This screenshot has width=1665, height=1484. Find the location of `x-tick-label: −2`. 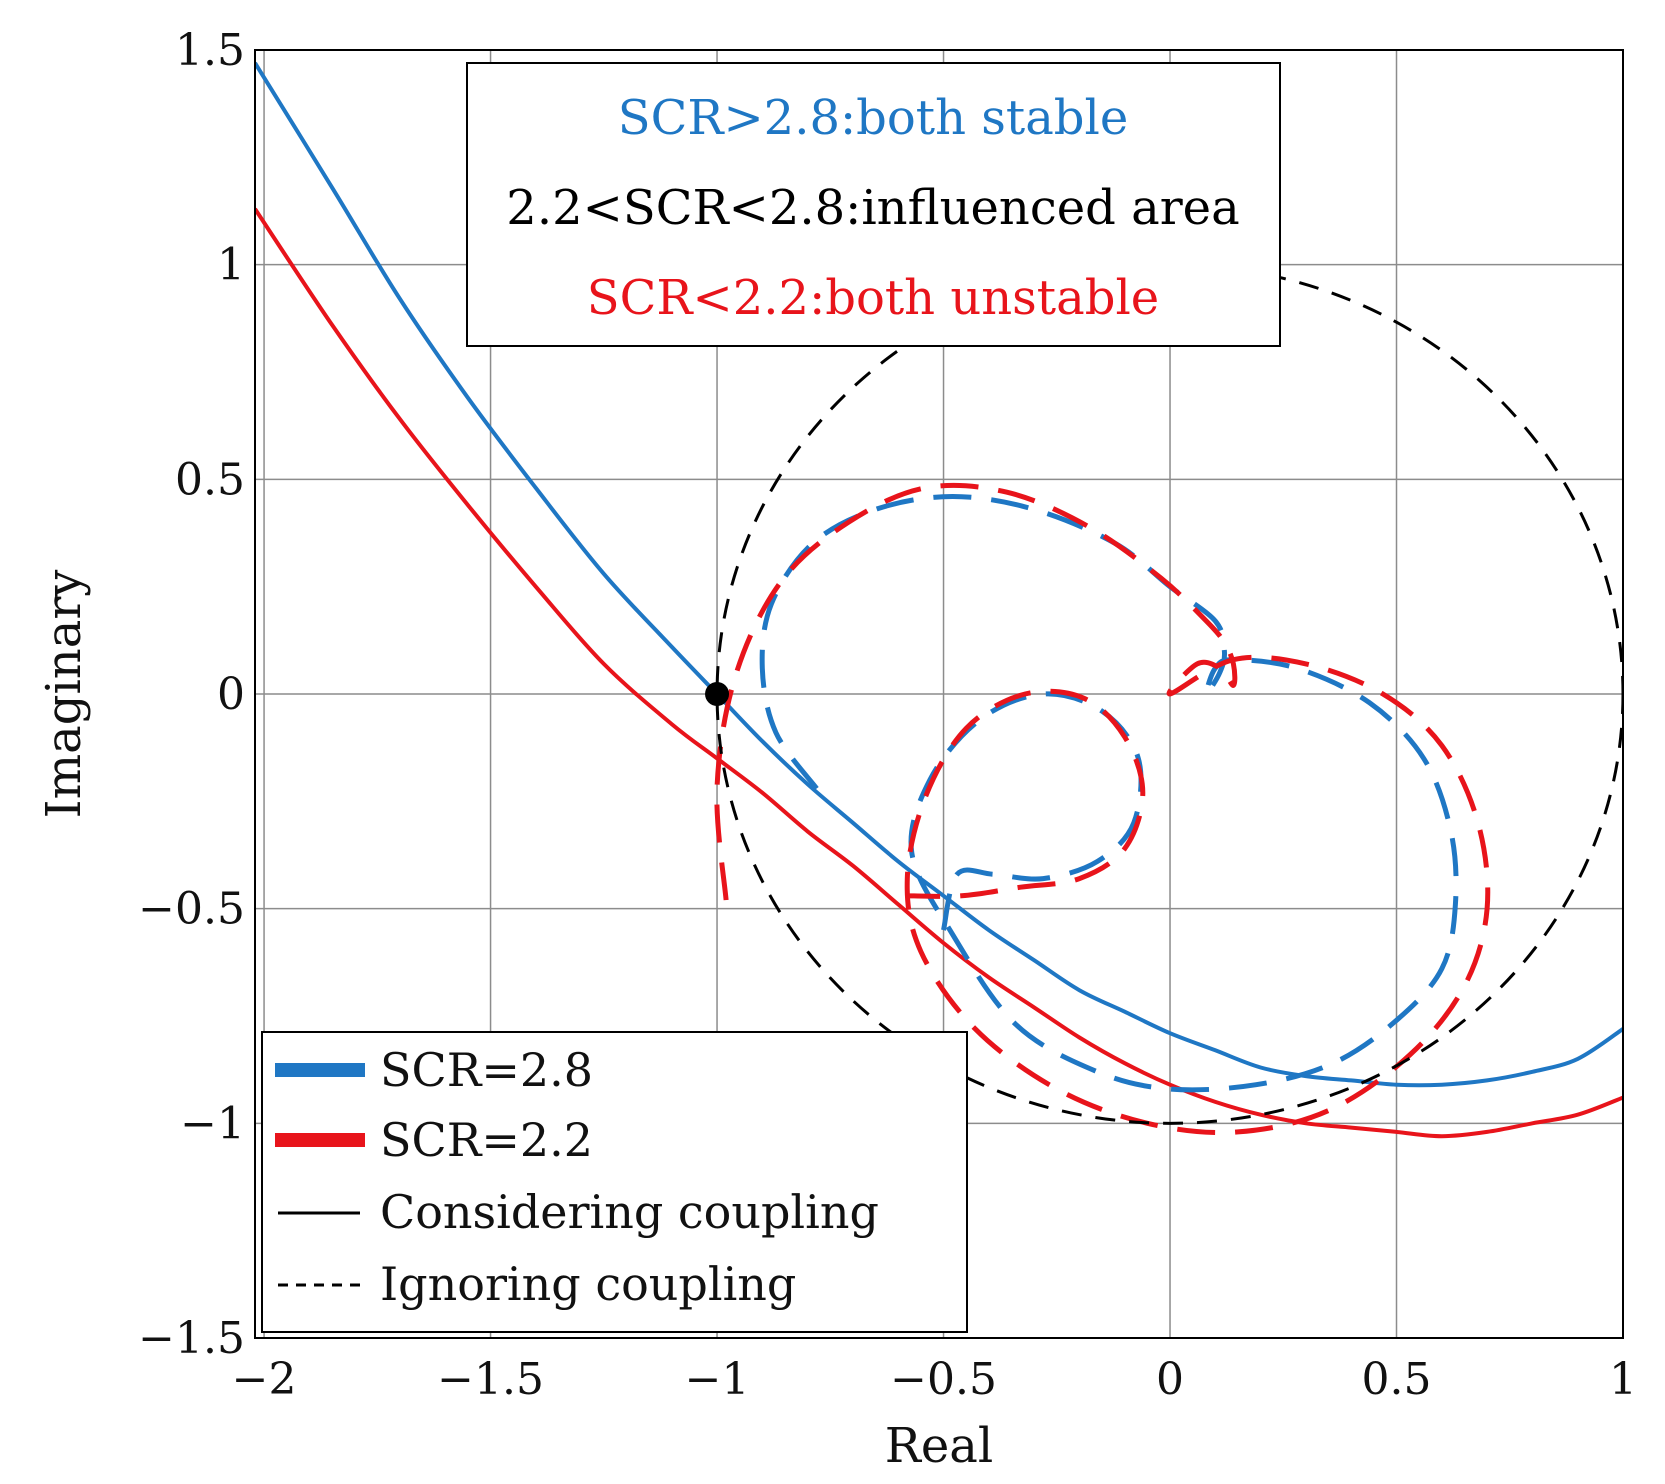

x-tick-label: −2 is located at coordinates (264, 1379).